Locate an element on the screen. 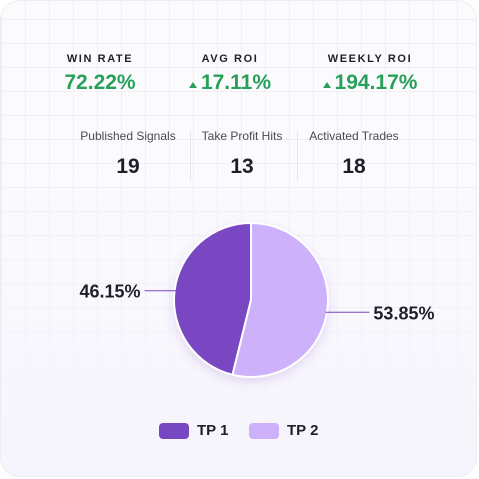 The width and height of the screenshot is (479, 479). weekly-roi-kpi: WEEKLY ROI 194.17% is located at coordinates (370, 74).